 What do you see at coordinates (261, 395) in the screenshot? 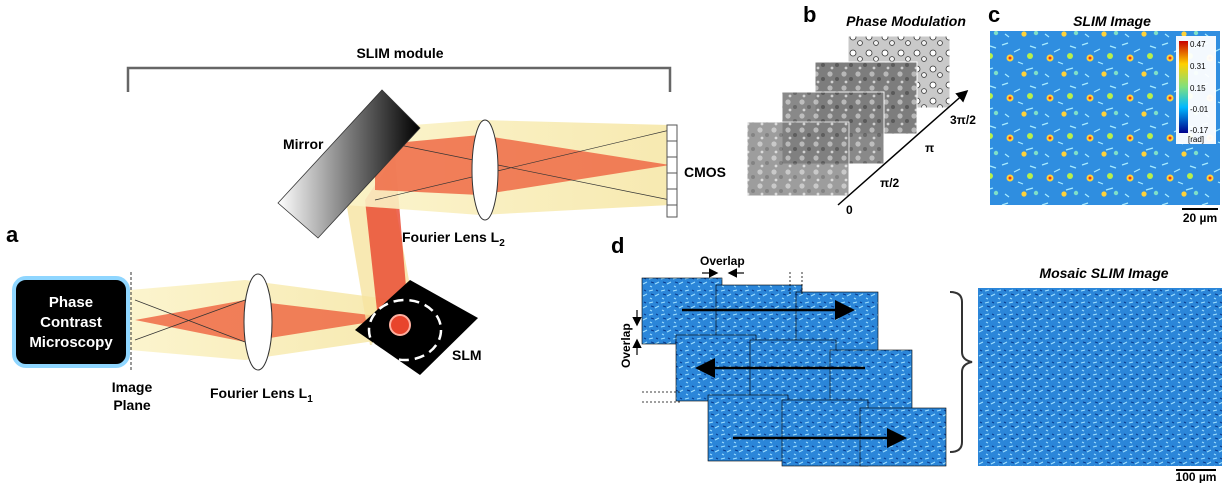
I see `fourier-lens-l1-label: Fourier Lens L1` at bounding box center [261, 395].